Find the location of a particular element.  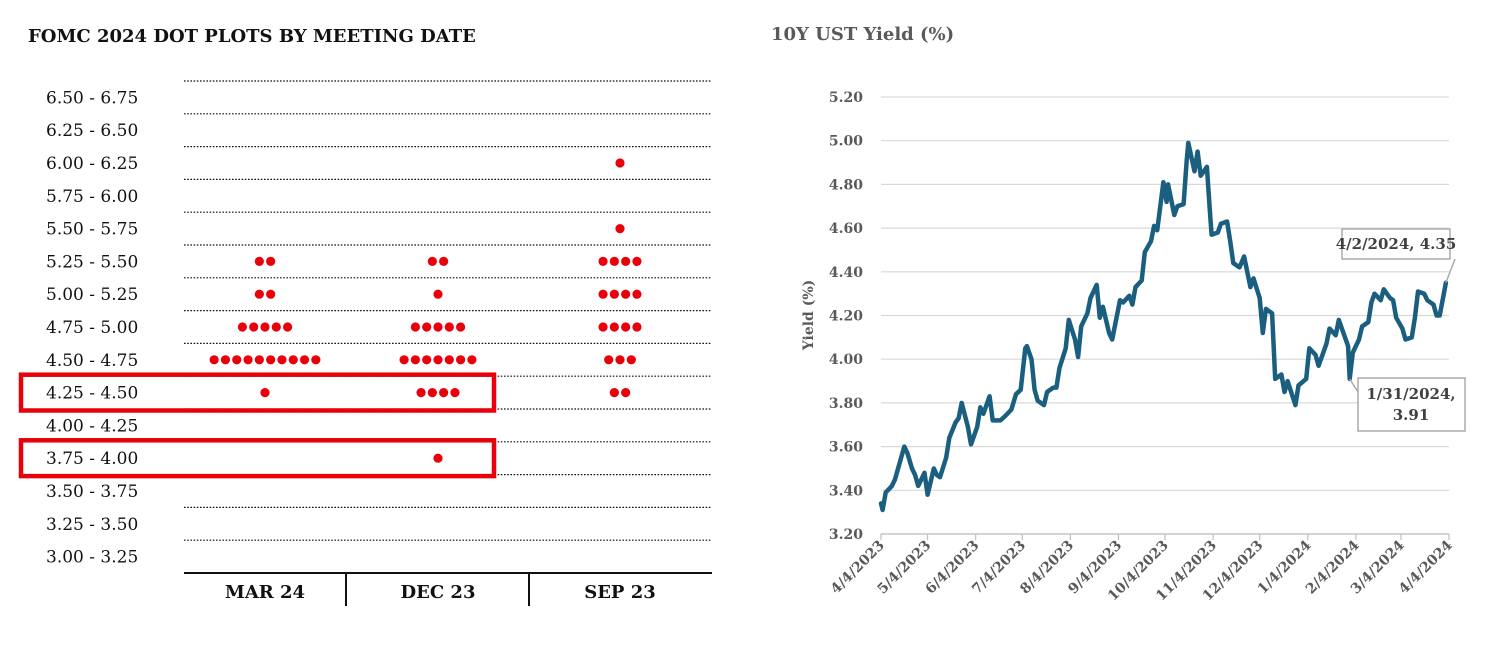

dot-plot-range-label: 5.25 - 5.50 is located at coordinates (92, 262).